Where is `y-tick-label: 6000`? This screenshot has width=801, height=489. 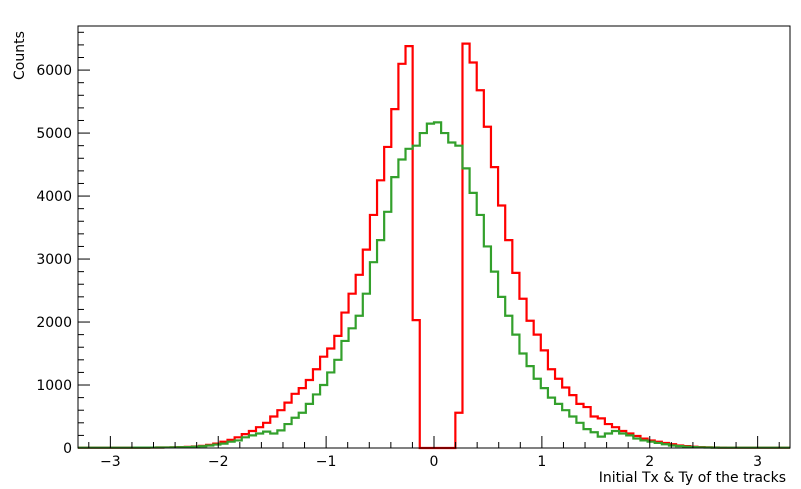
y-tick-label: 6000 is located at coordinates (54, 71).